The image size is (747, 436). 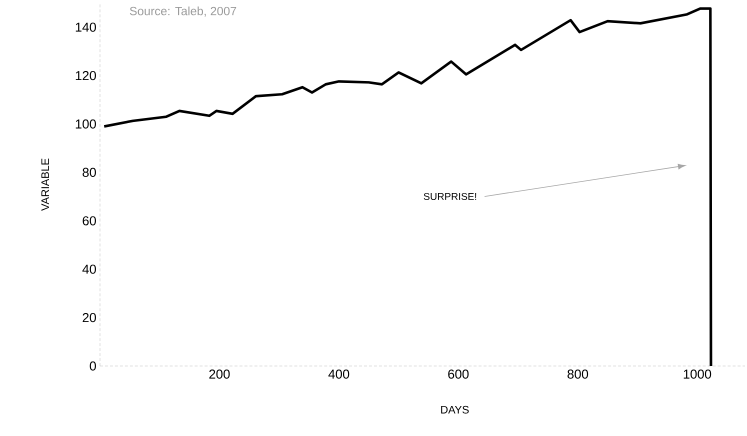 I want to click on y-tick-label: 120, so click(x=86, y=75).